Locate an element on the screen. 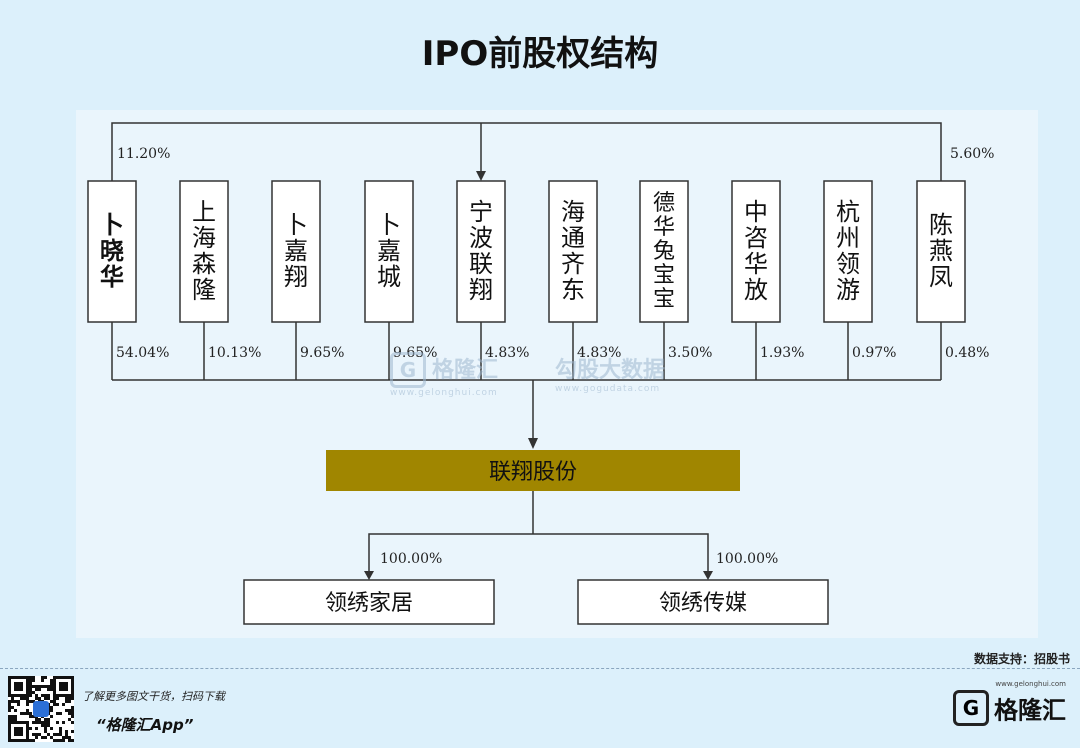 The height and width of the screenshot is (748, 1080). qr-center-logo is located at coordinates (41, 709).